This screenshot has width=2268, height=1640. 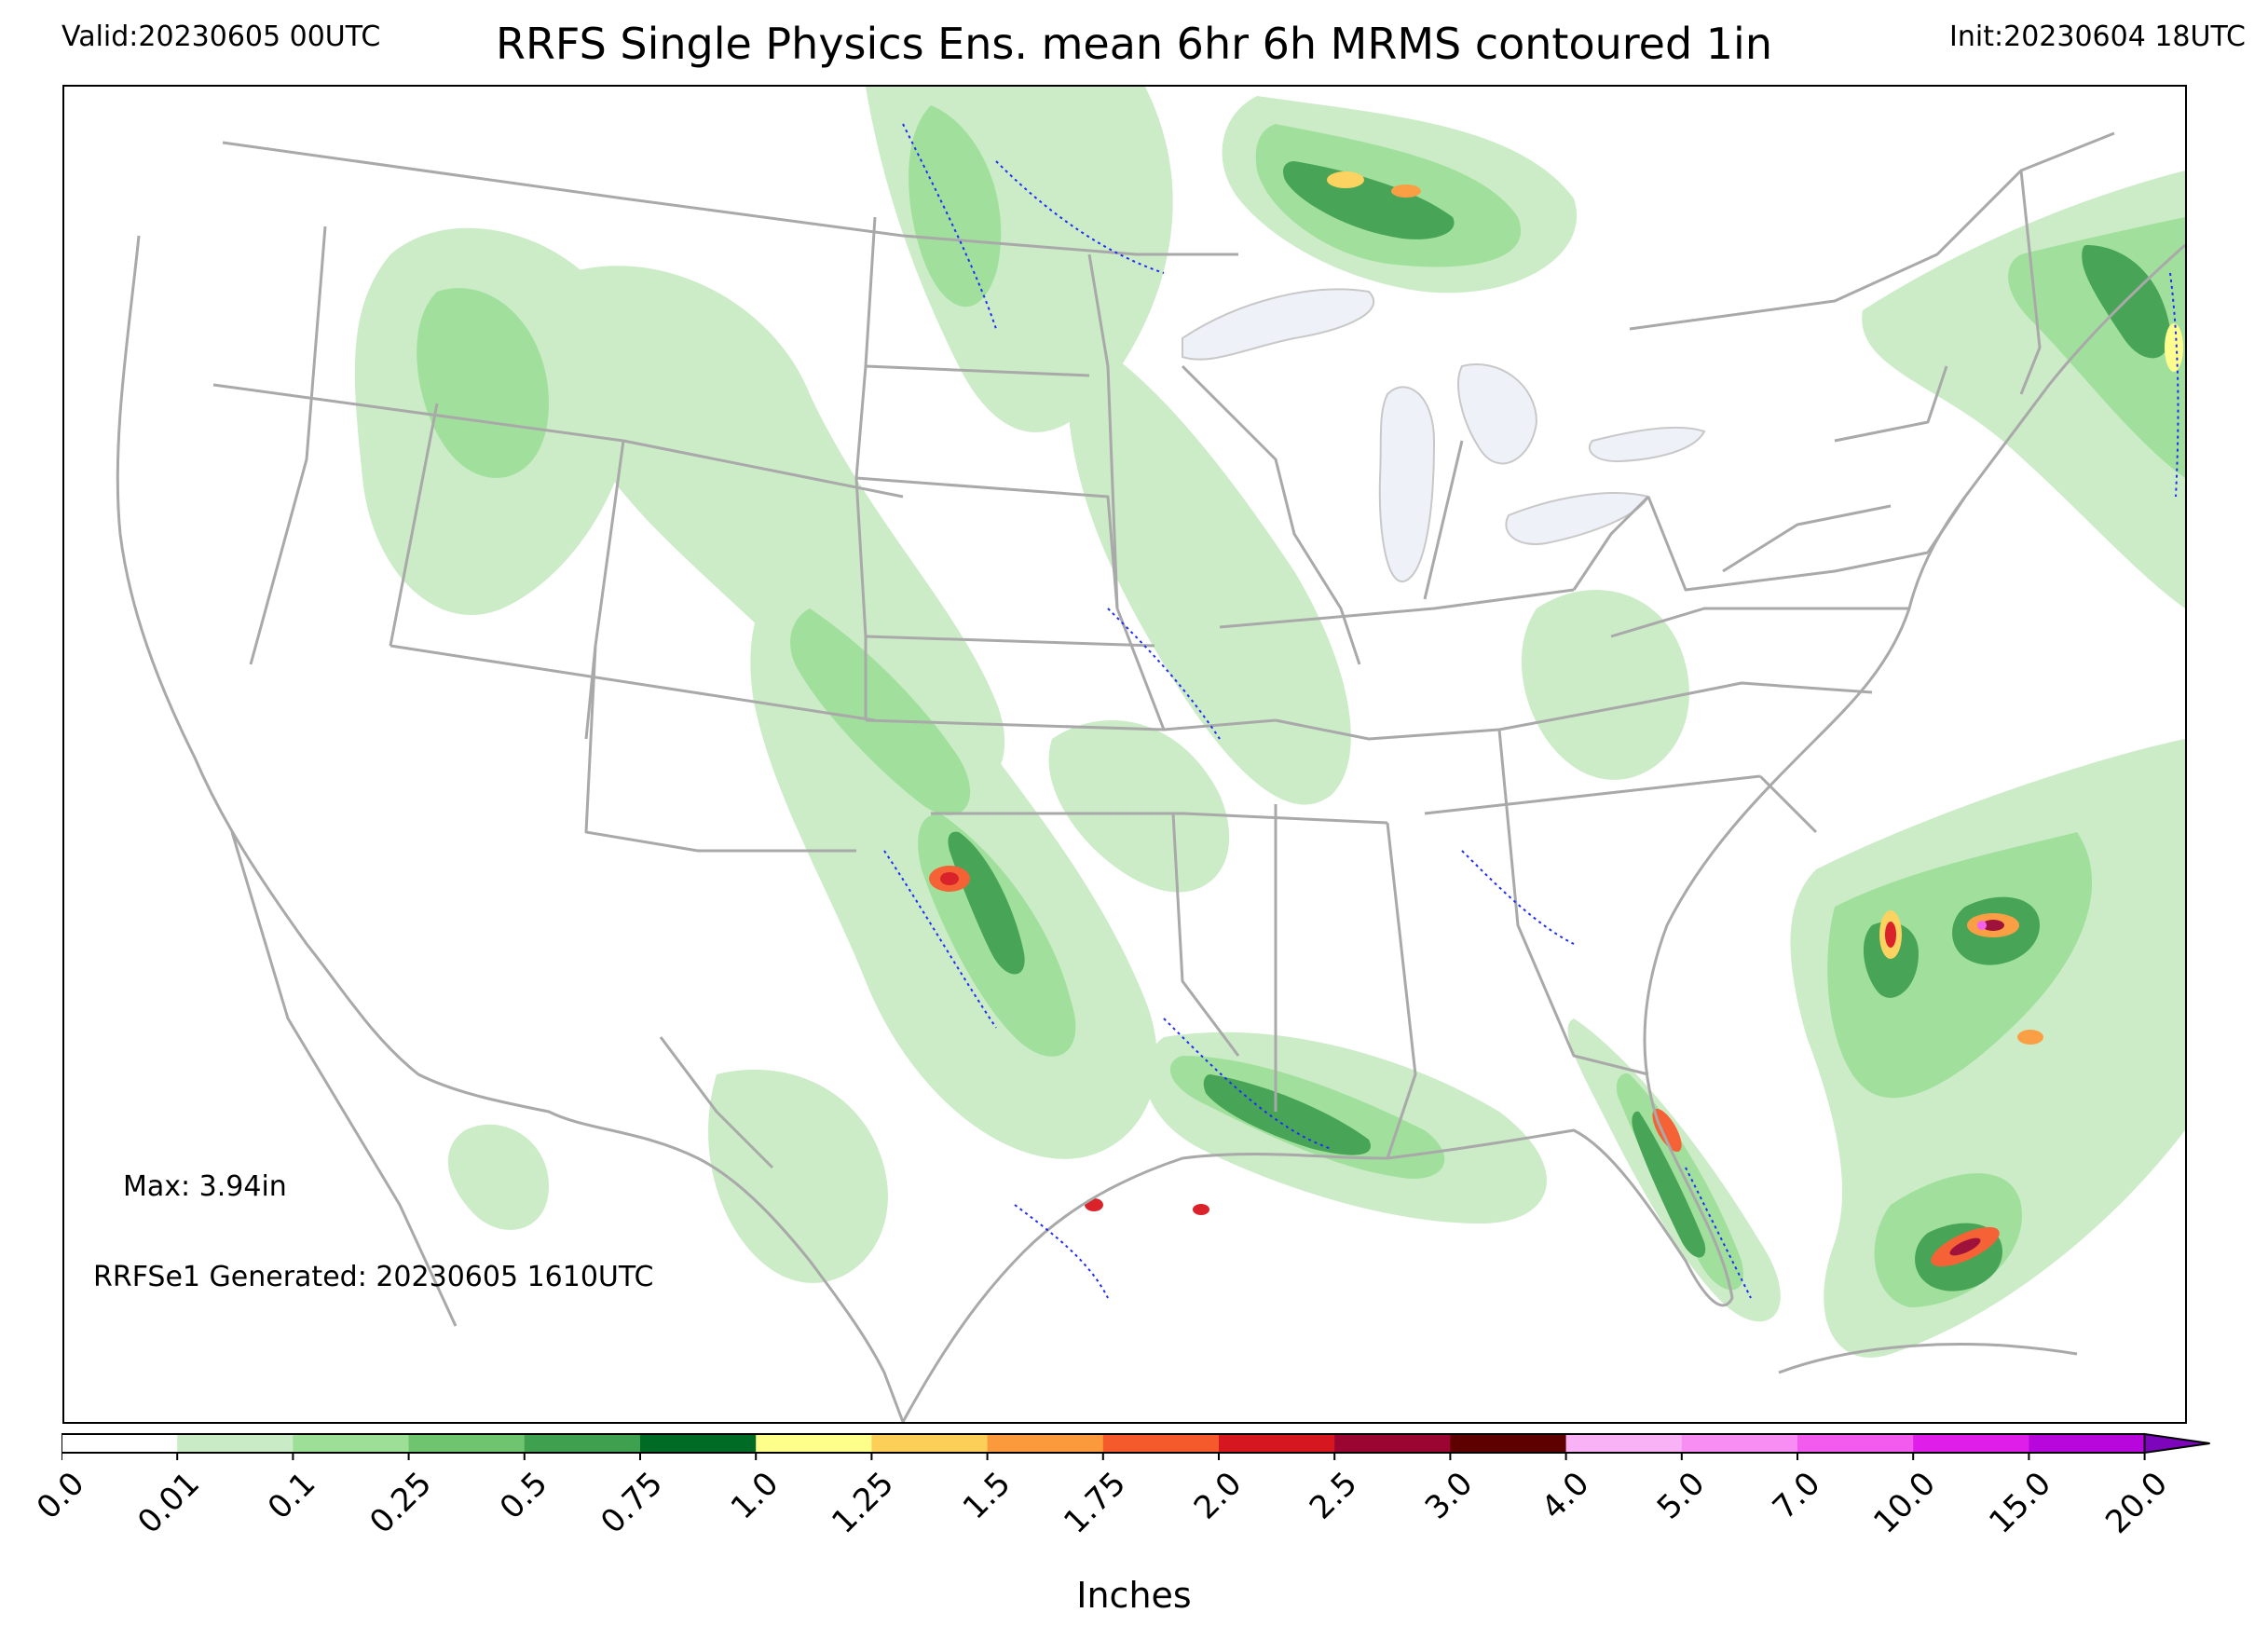 I want to click on generated-label: RRFSe1 Generated: 20230605 1610UTC, so click(x=373, y=1277).